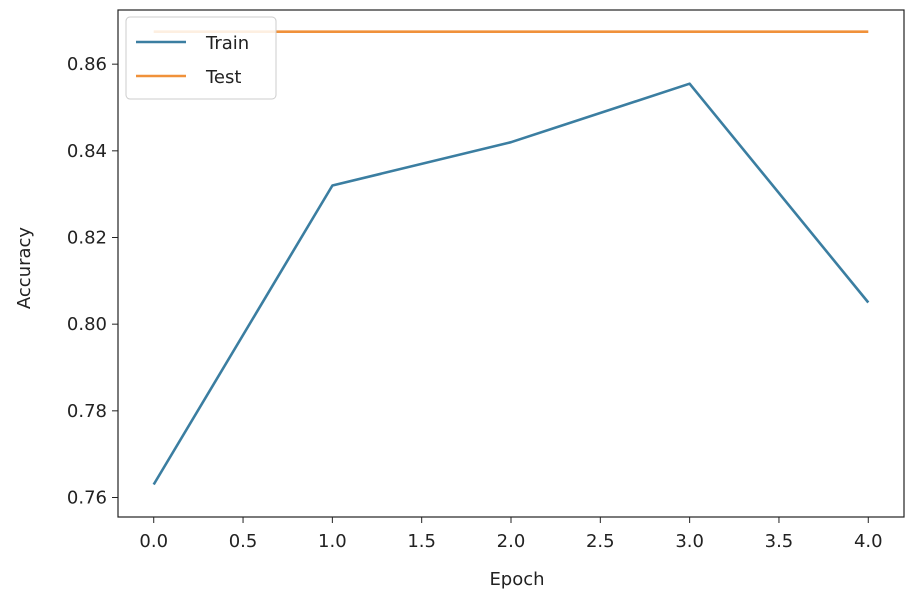  I want to click on y-tick-label: 0.86, so click(87, 64).